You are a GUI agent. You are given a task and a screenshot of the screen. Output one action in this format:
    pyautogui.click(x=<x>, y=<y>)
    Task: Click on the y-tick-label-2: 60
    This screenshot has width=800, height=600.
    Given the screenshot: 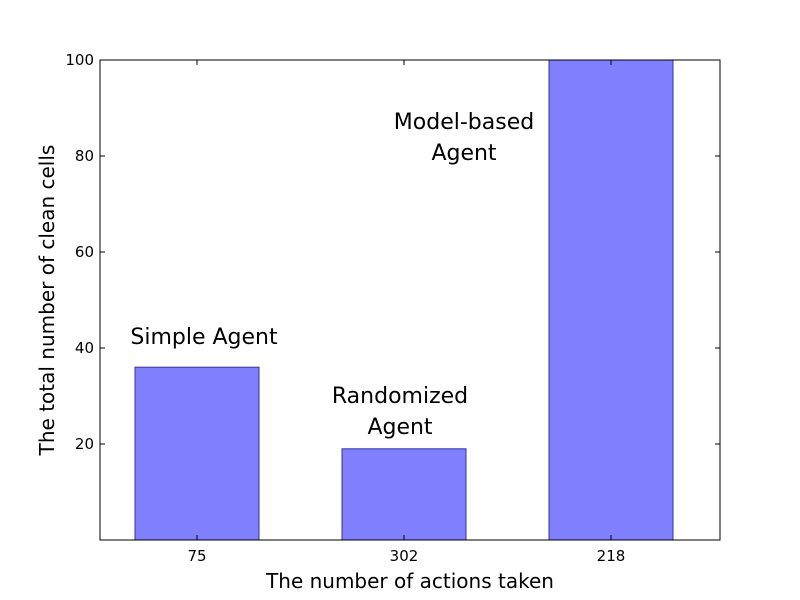 What is the action you would take?
    pyautogui.click(x=84, y=252)
    